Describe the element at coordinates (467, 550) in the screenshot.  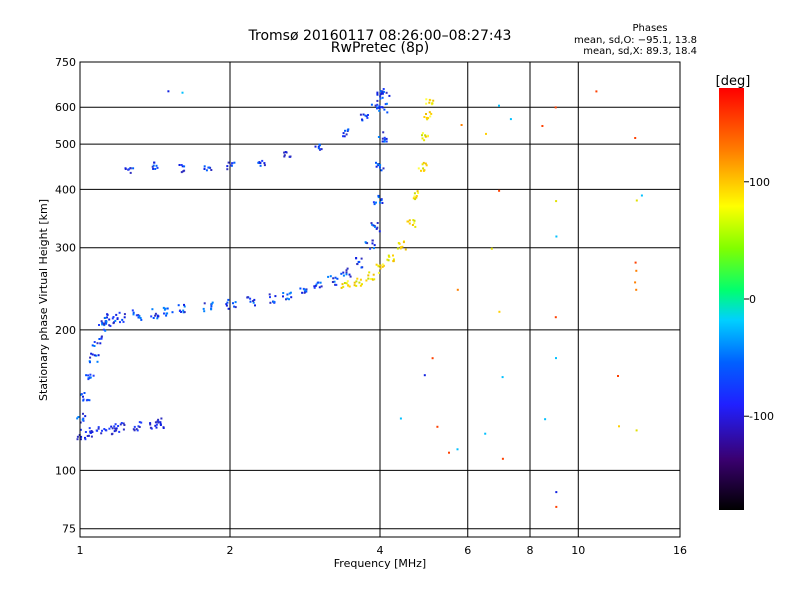
I see `x-tick-label: 6` at that location.